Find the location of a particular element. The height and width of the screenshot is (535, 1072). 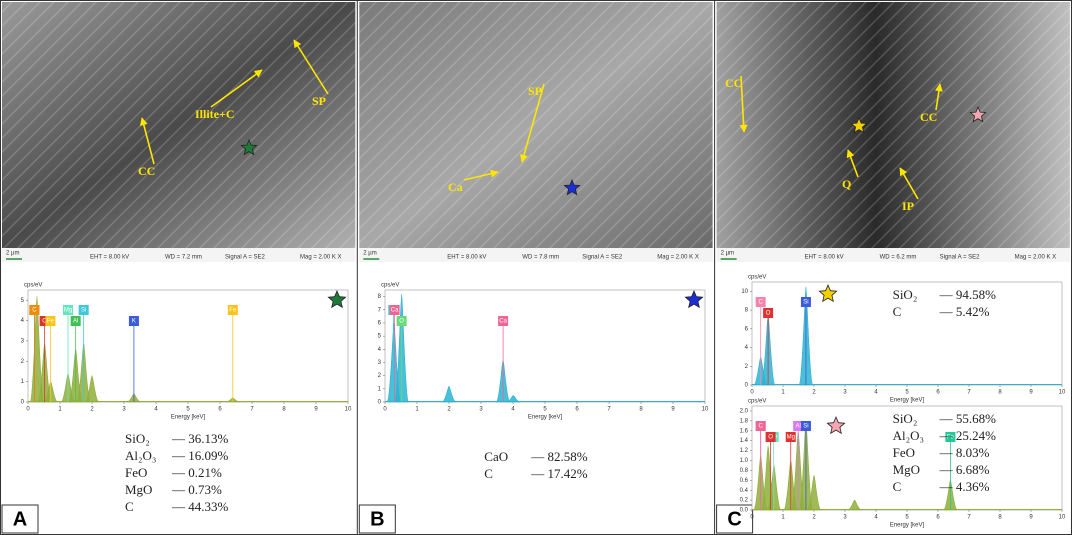

percentage: — 25.24% is located at coordinates (968, 435).